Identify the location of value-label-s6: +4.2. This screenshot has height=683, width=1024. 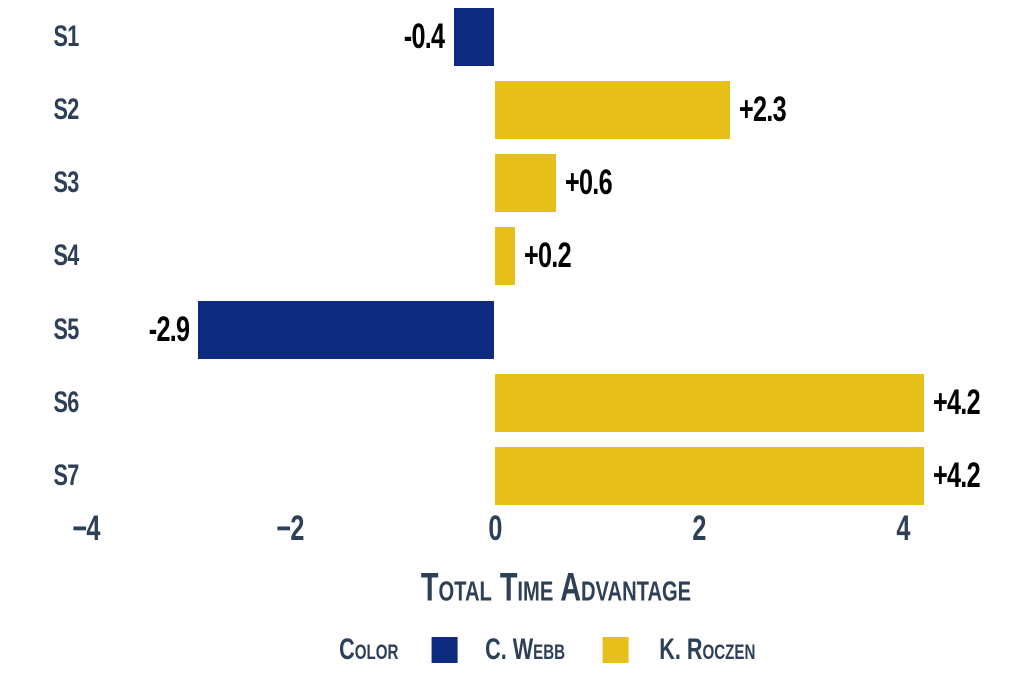
(965, 403).